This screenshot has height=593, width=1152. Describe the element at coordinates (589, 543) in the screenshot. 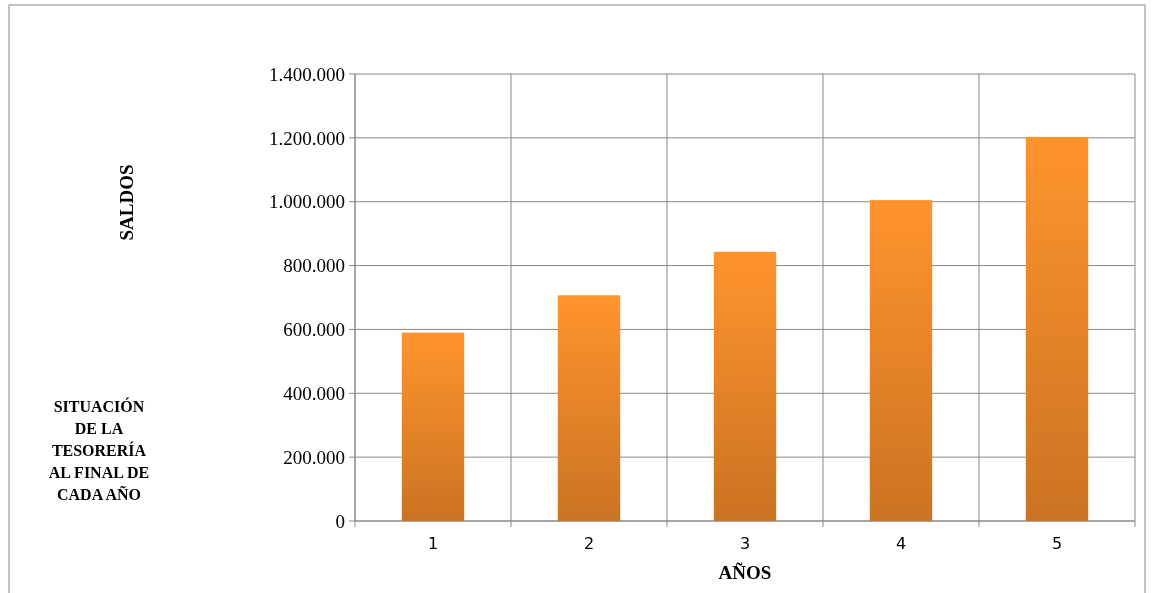

I see `x-tick-label: 2` at that location.